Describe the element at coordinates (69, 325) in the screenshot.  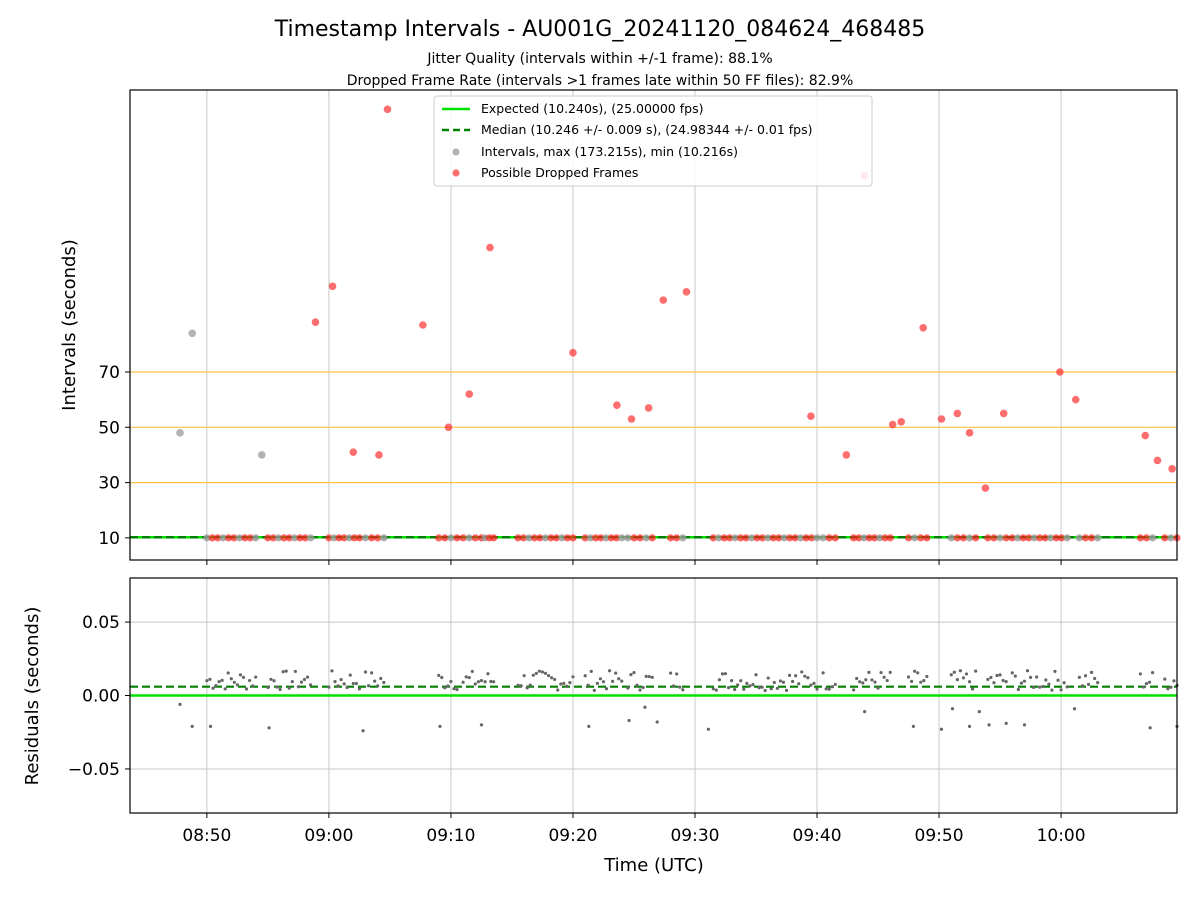
I see `intervals-y-axis-label: Intervals (seconds)` at that location.